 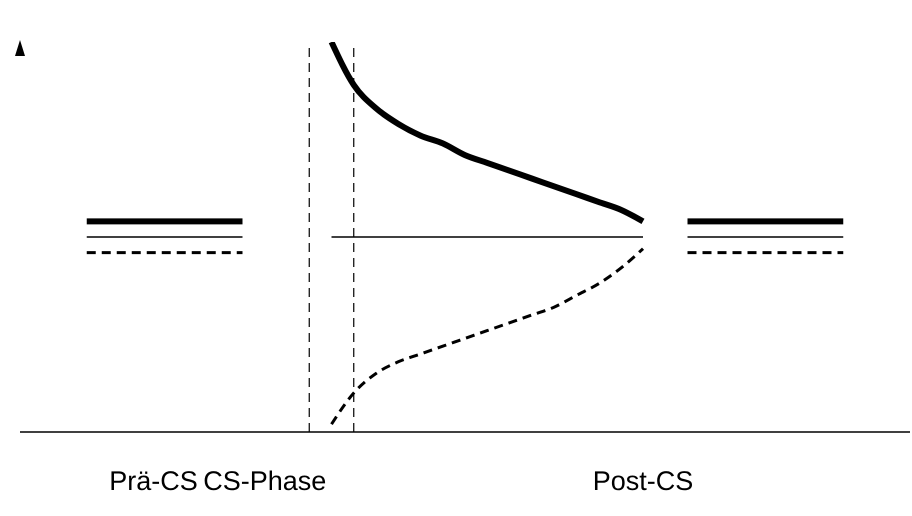 What do you see at coordinates (264, 481) in the screenshot?
I see `x-tick-label: CS-Phase` at bounding box center [264, 481].